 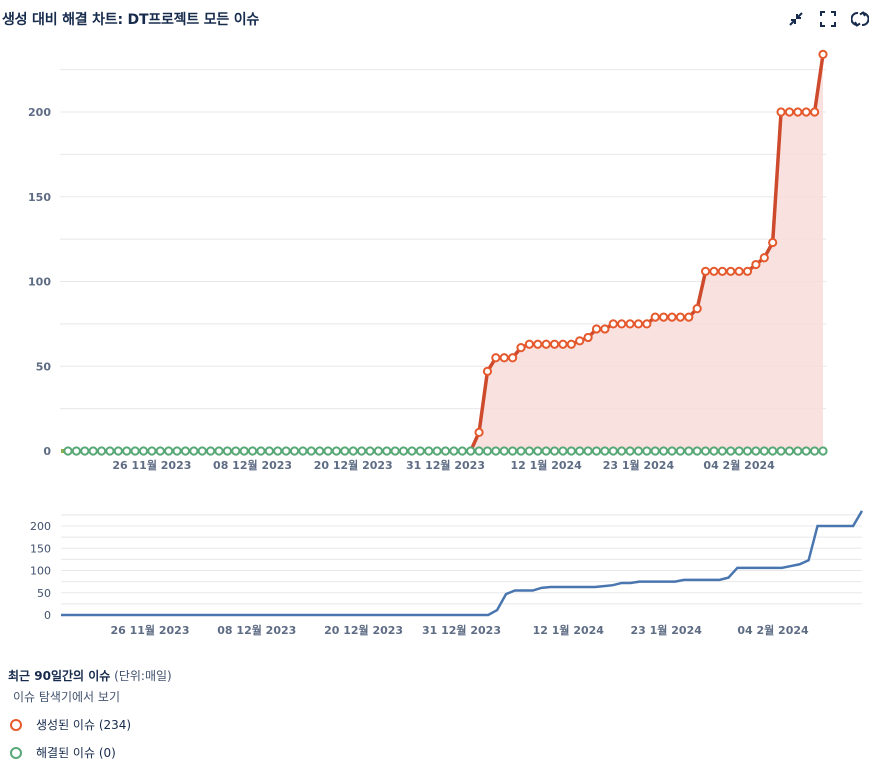 What do you see at coordinates (860, 19) in the screenshot?
I see `refresh-button` at bounding box center [860, 19].